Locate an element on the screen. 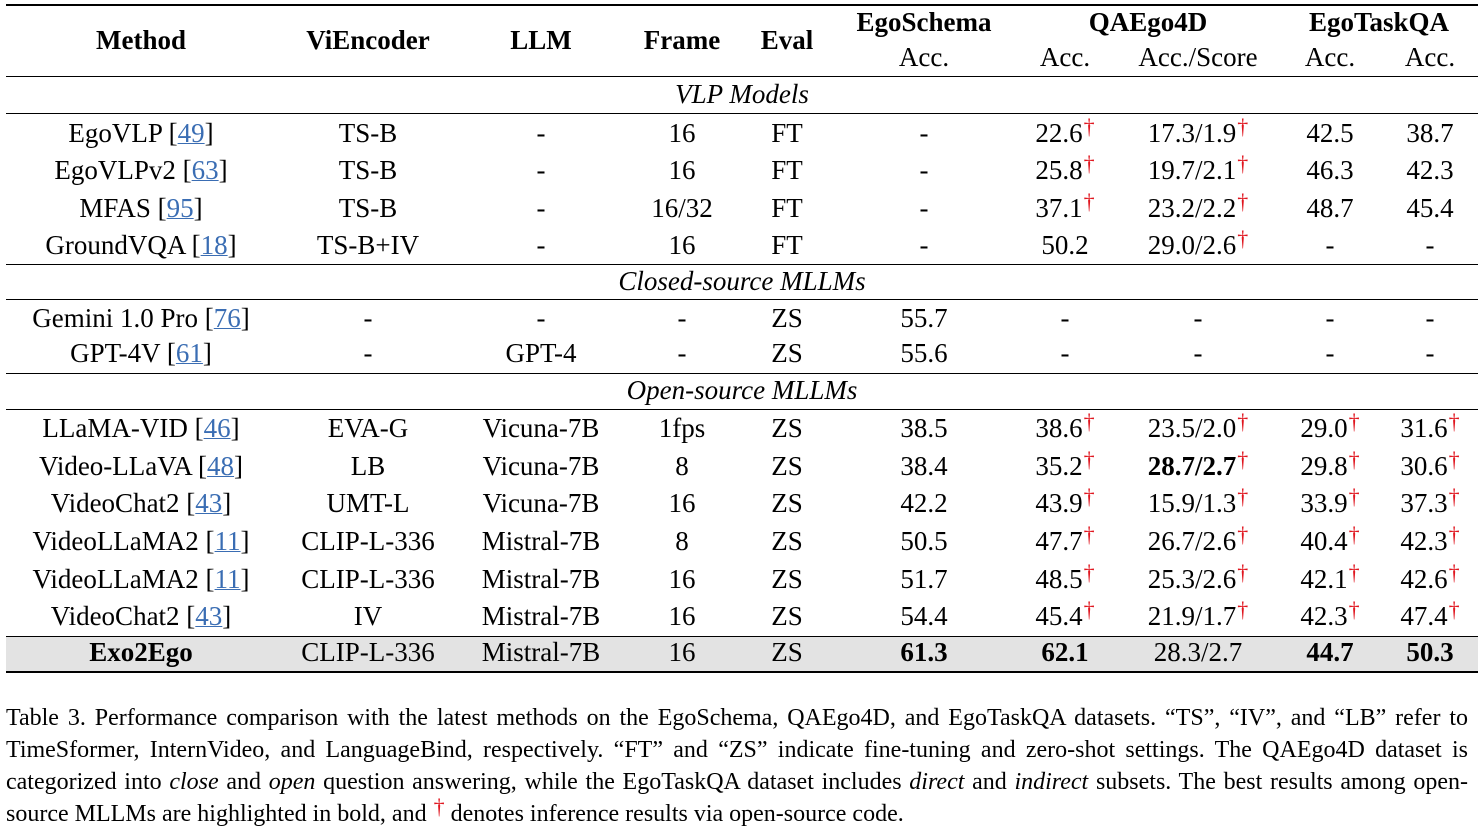  cell-text: 29.0/2.6 is located at coordinates (1192, 245).